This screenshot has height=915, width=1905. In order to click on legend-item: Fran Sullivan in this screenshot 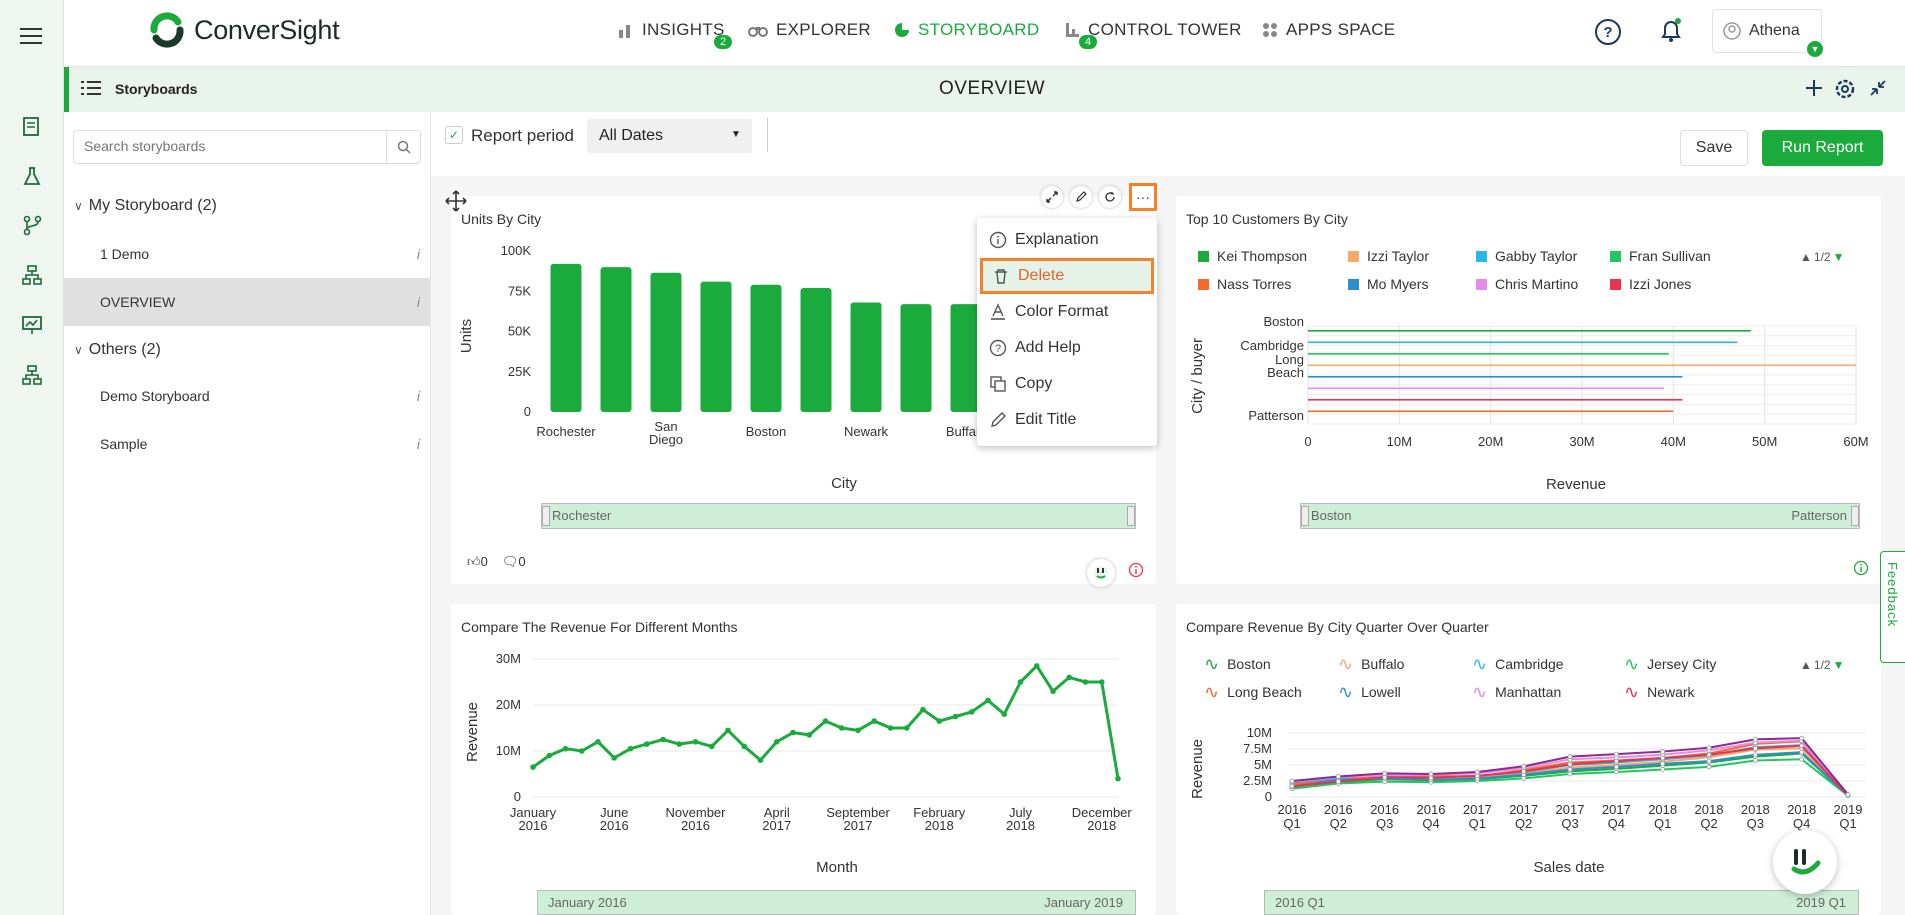, I will do `click(1660, 256)`.